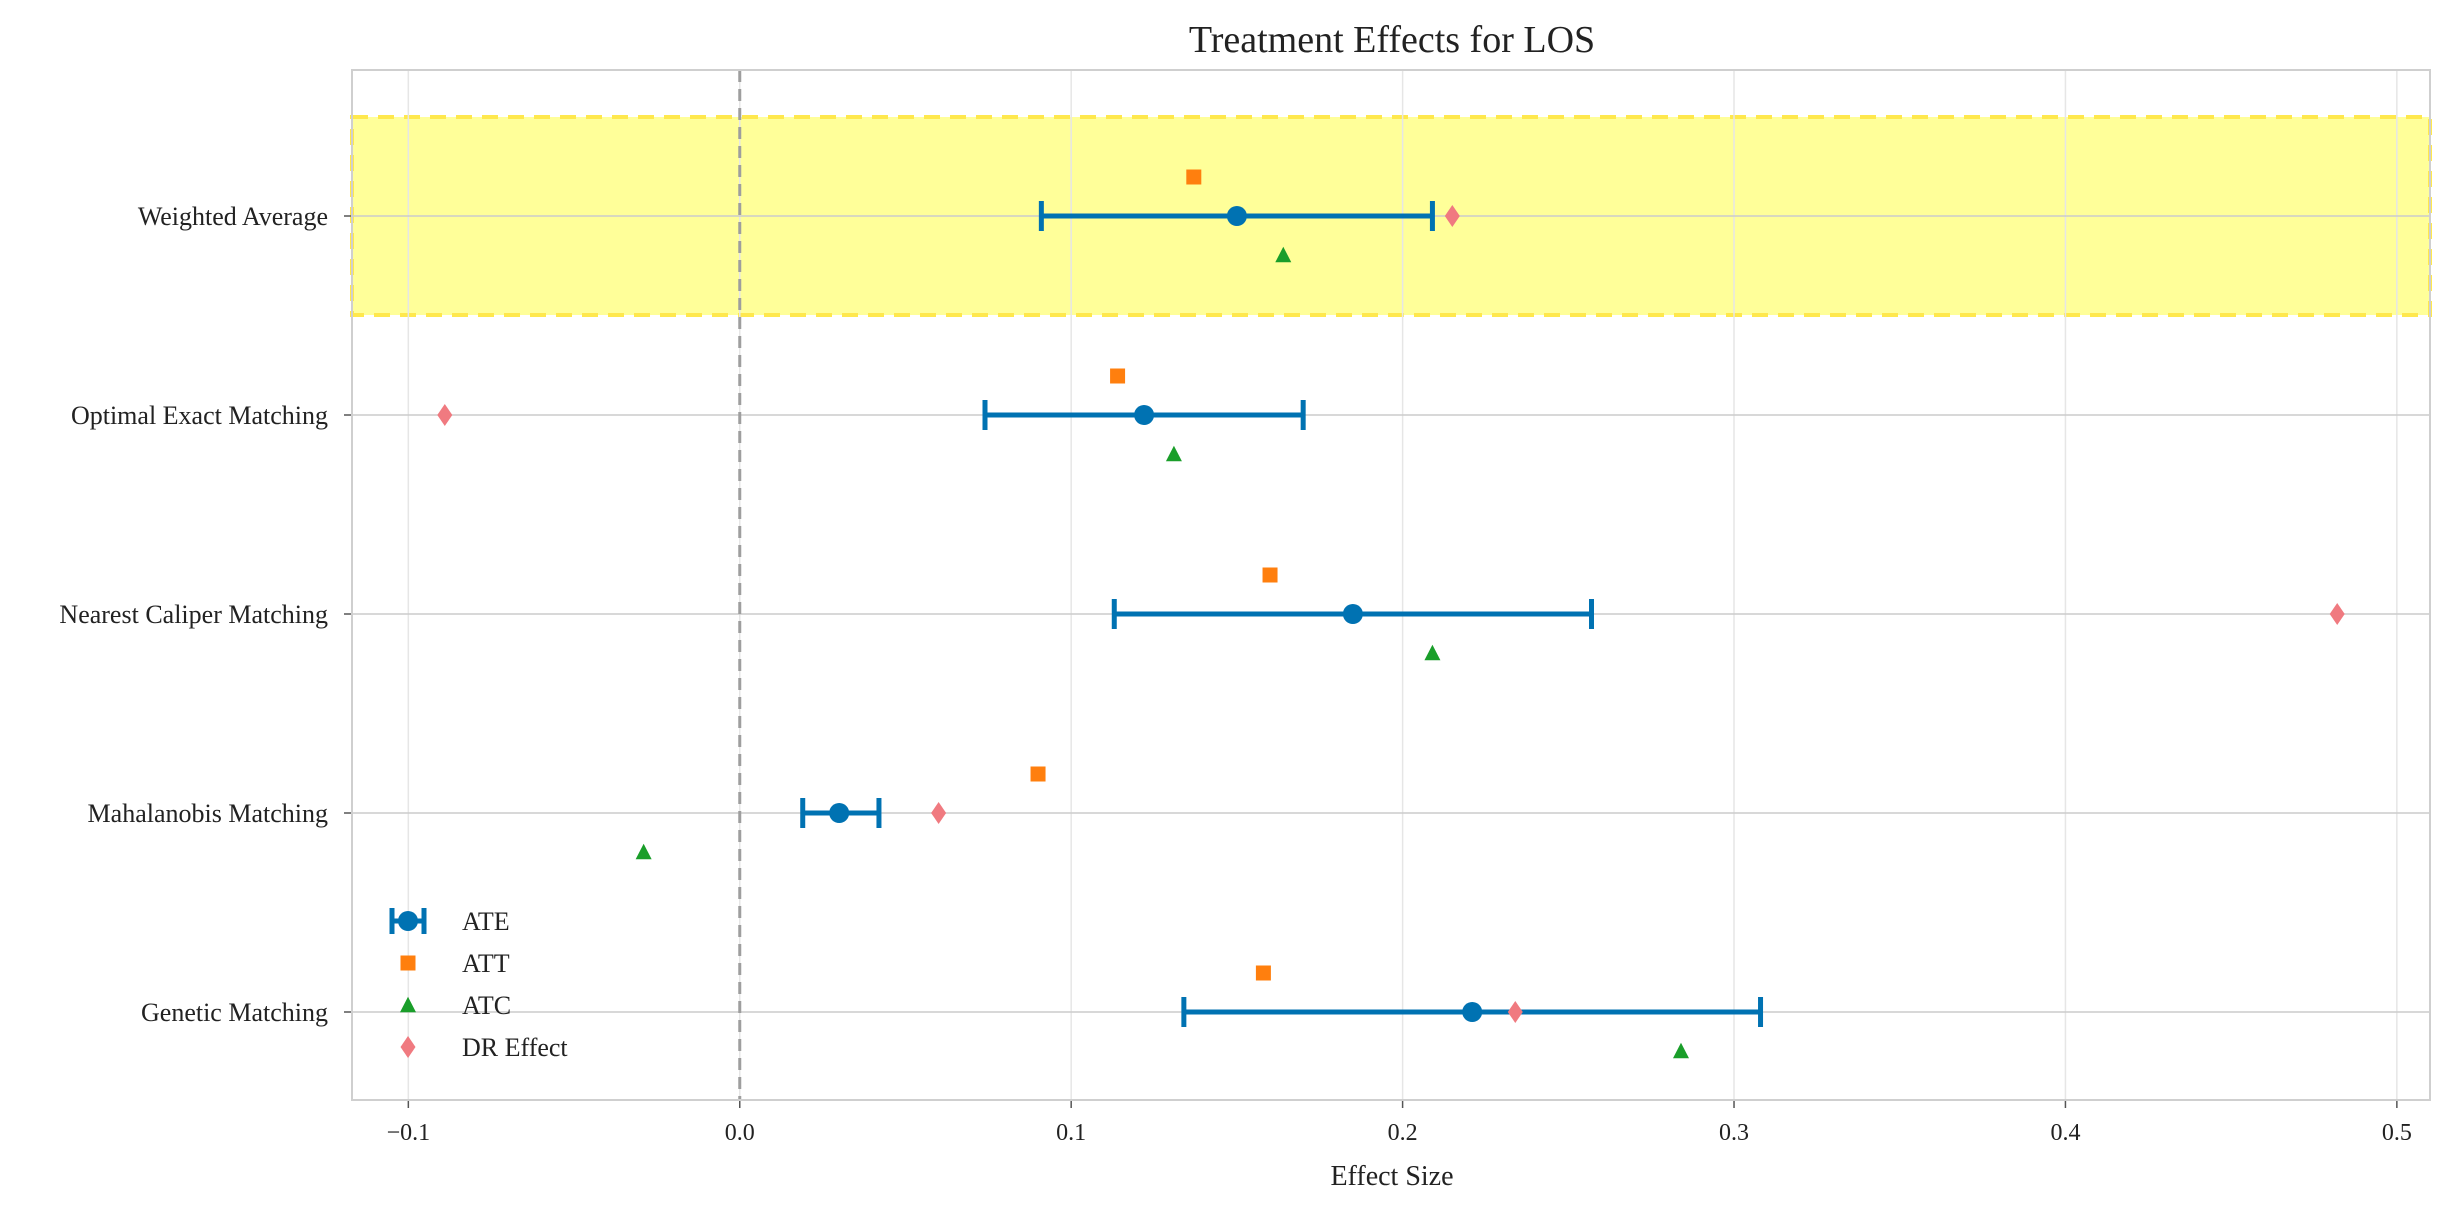 This screenshot has width=2444, height=1207. I want to click on legend-label: ATE, so click(486, 921).